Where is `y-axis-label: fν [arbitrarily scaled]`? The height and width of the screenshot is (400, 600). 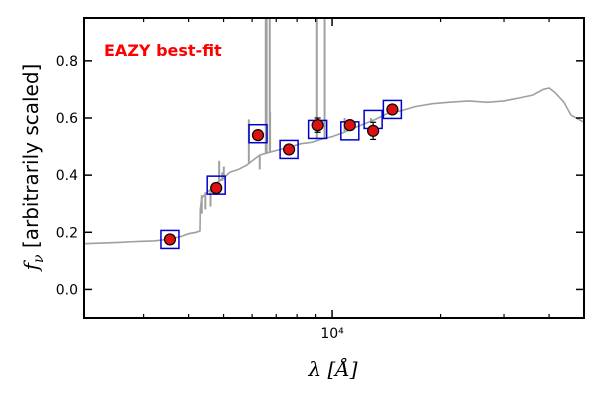 y-axis-label: fν [arbitrarily scaled] is located at coordinates (33, 168).